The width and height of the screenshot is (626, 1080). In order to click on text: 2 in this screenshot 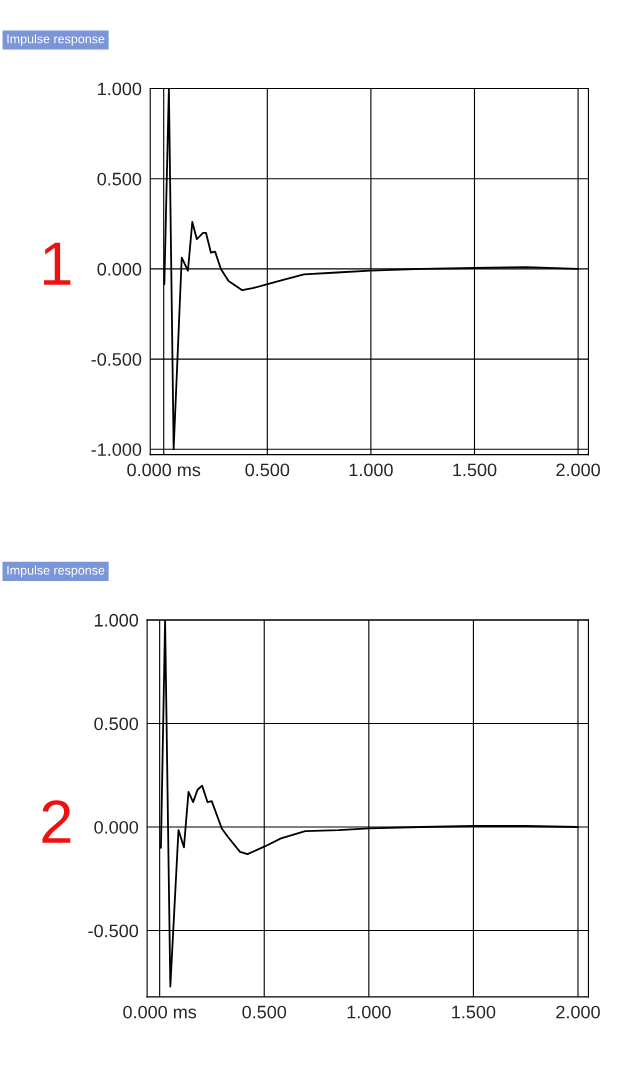, I will do `click(56, 821)`.